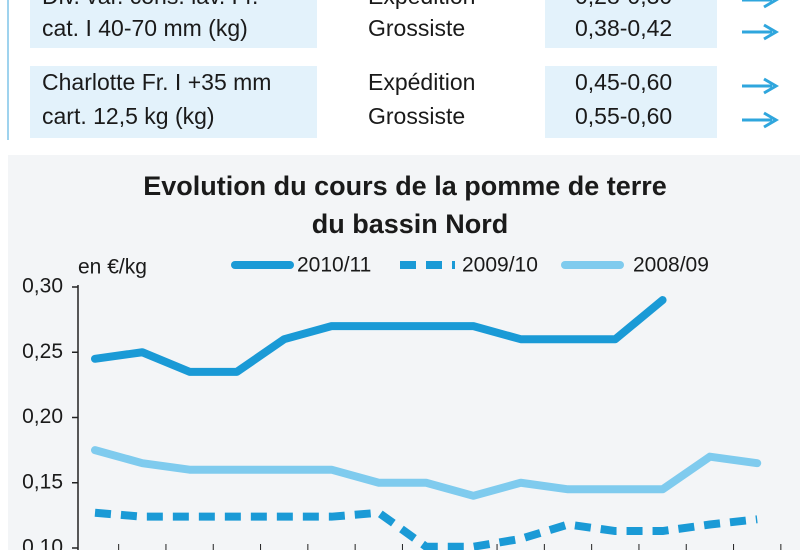 The height and width of the screenshot is (550, 800). Describe the element at coordinates (112, 267) in the screenshot. I see `y-axis-label: en €/kg` at that location.